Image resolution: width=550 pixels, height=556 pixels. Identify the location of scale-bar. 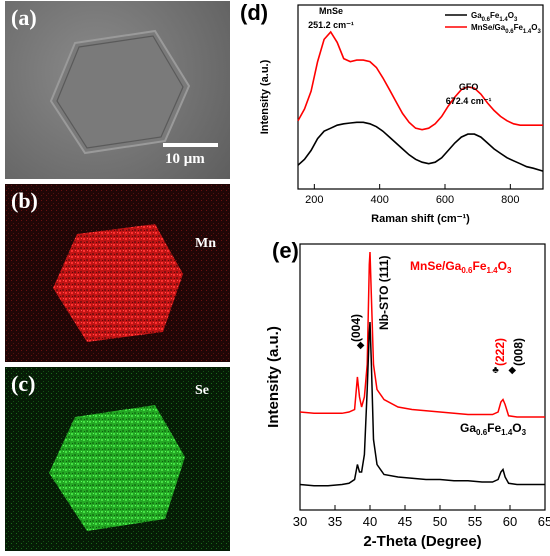
(190, 145).